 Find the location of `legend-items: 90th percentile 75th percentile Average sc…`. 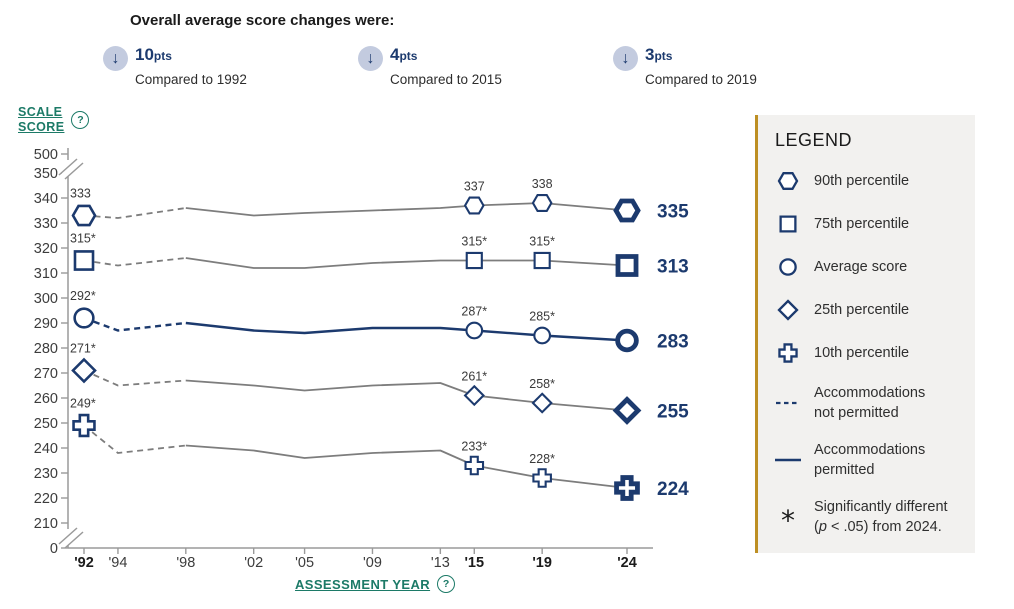

legend-items: 90th percentile 75th percentile Average sc… is located at coordinates (869, 352).